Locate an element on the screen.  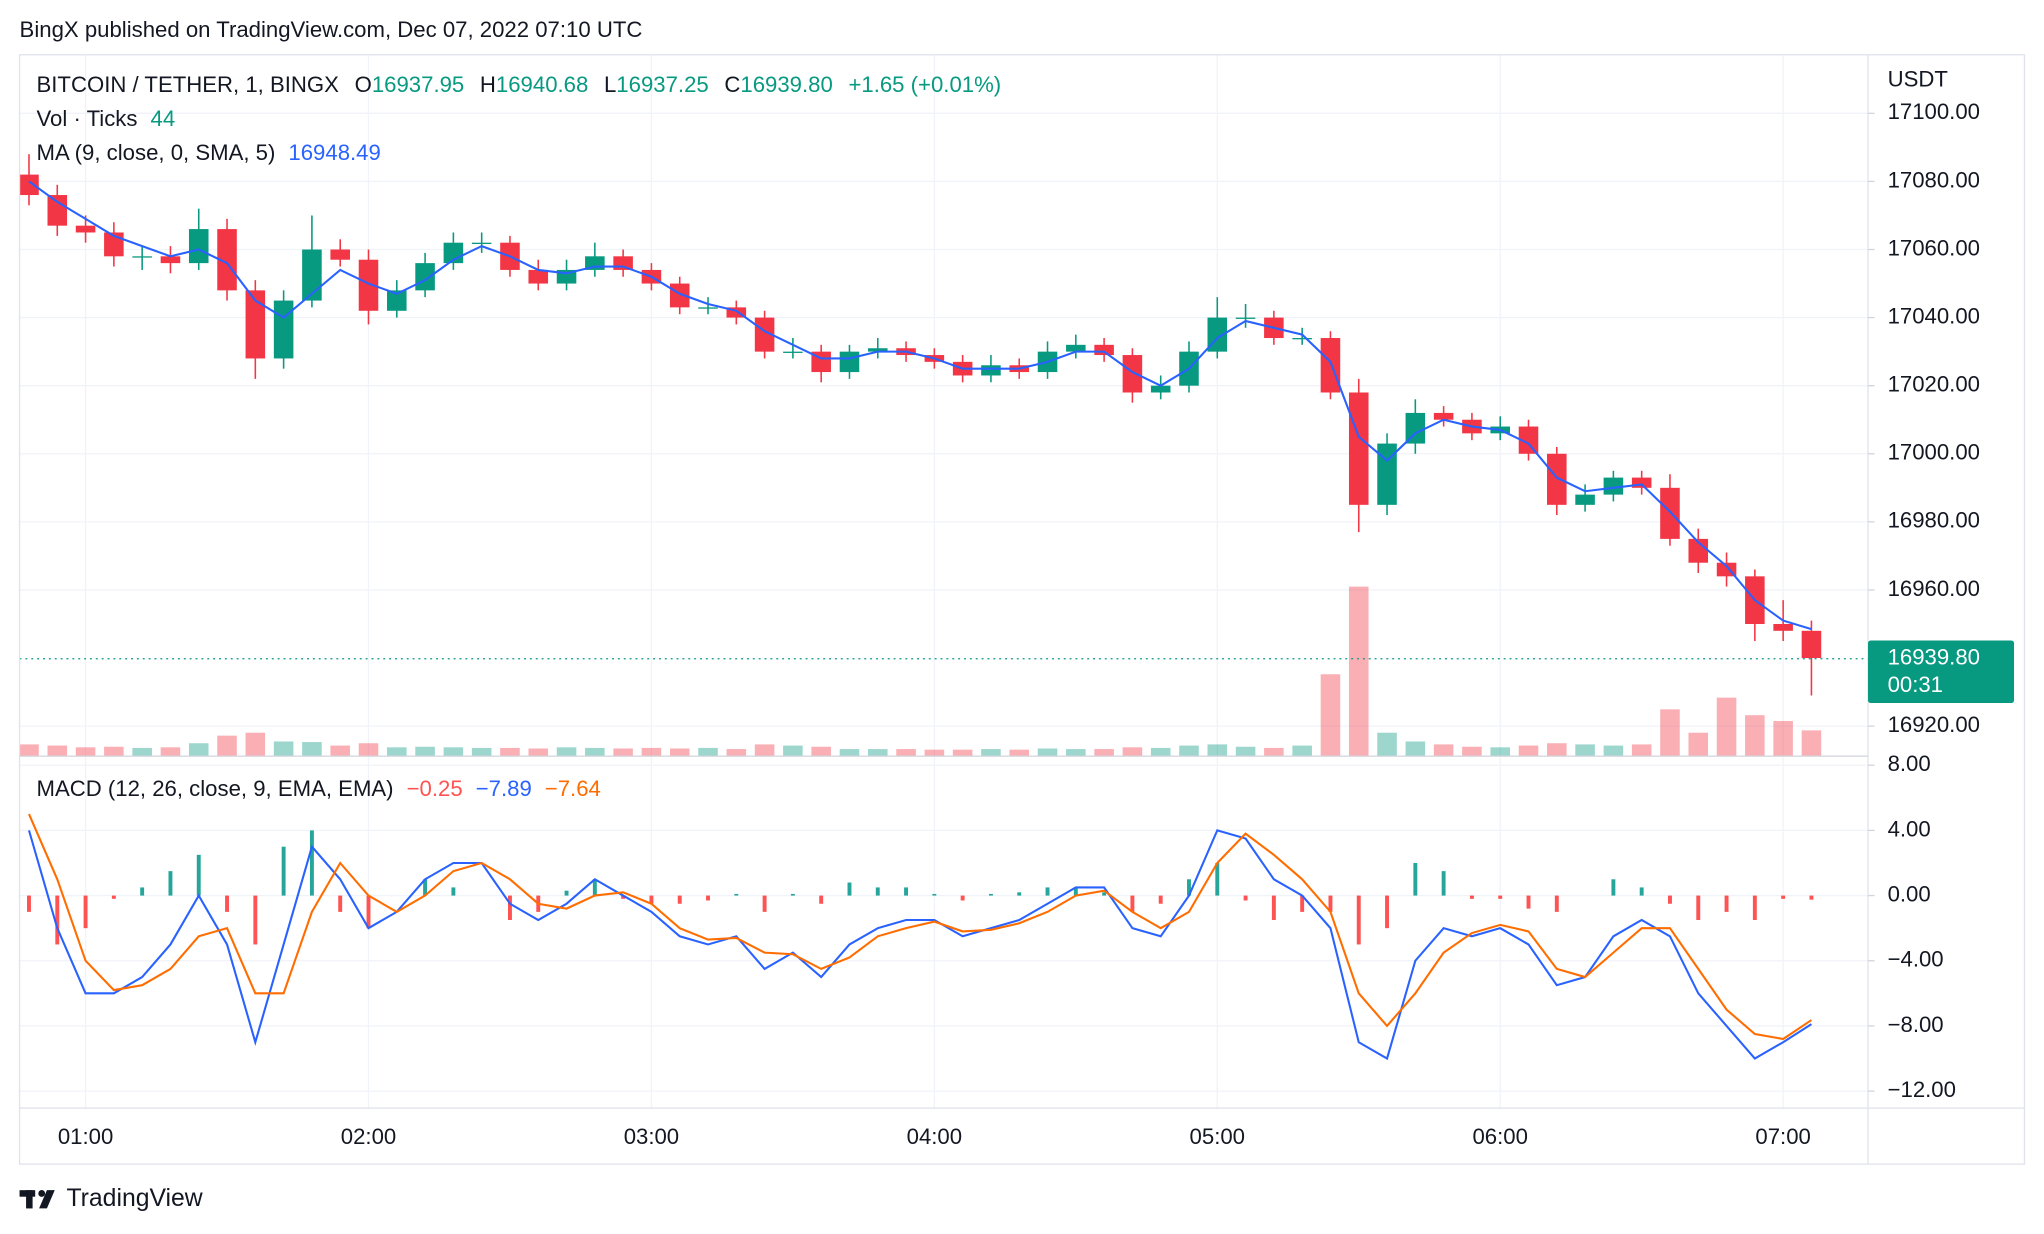
ma-legend: MA (9, close, 0, SMA, 5) 16948.49 is located at coordinates (209, 152).